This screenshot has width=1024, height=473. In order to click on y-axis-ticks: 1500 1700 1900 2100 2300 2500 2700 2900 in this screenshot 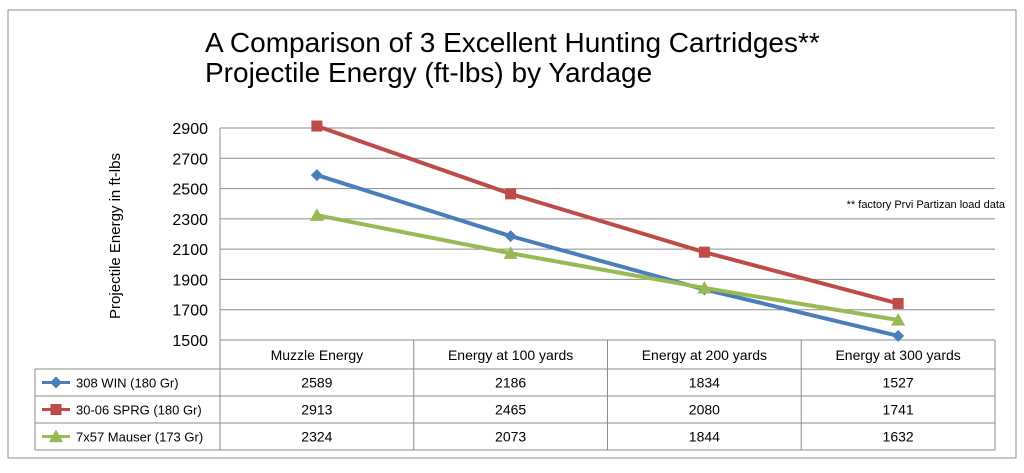, I will do `click(190, 235)`.